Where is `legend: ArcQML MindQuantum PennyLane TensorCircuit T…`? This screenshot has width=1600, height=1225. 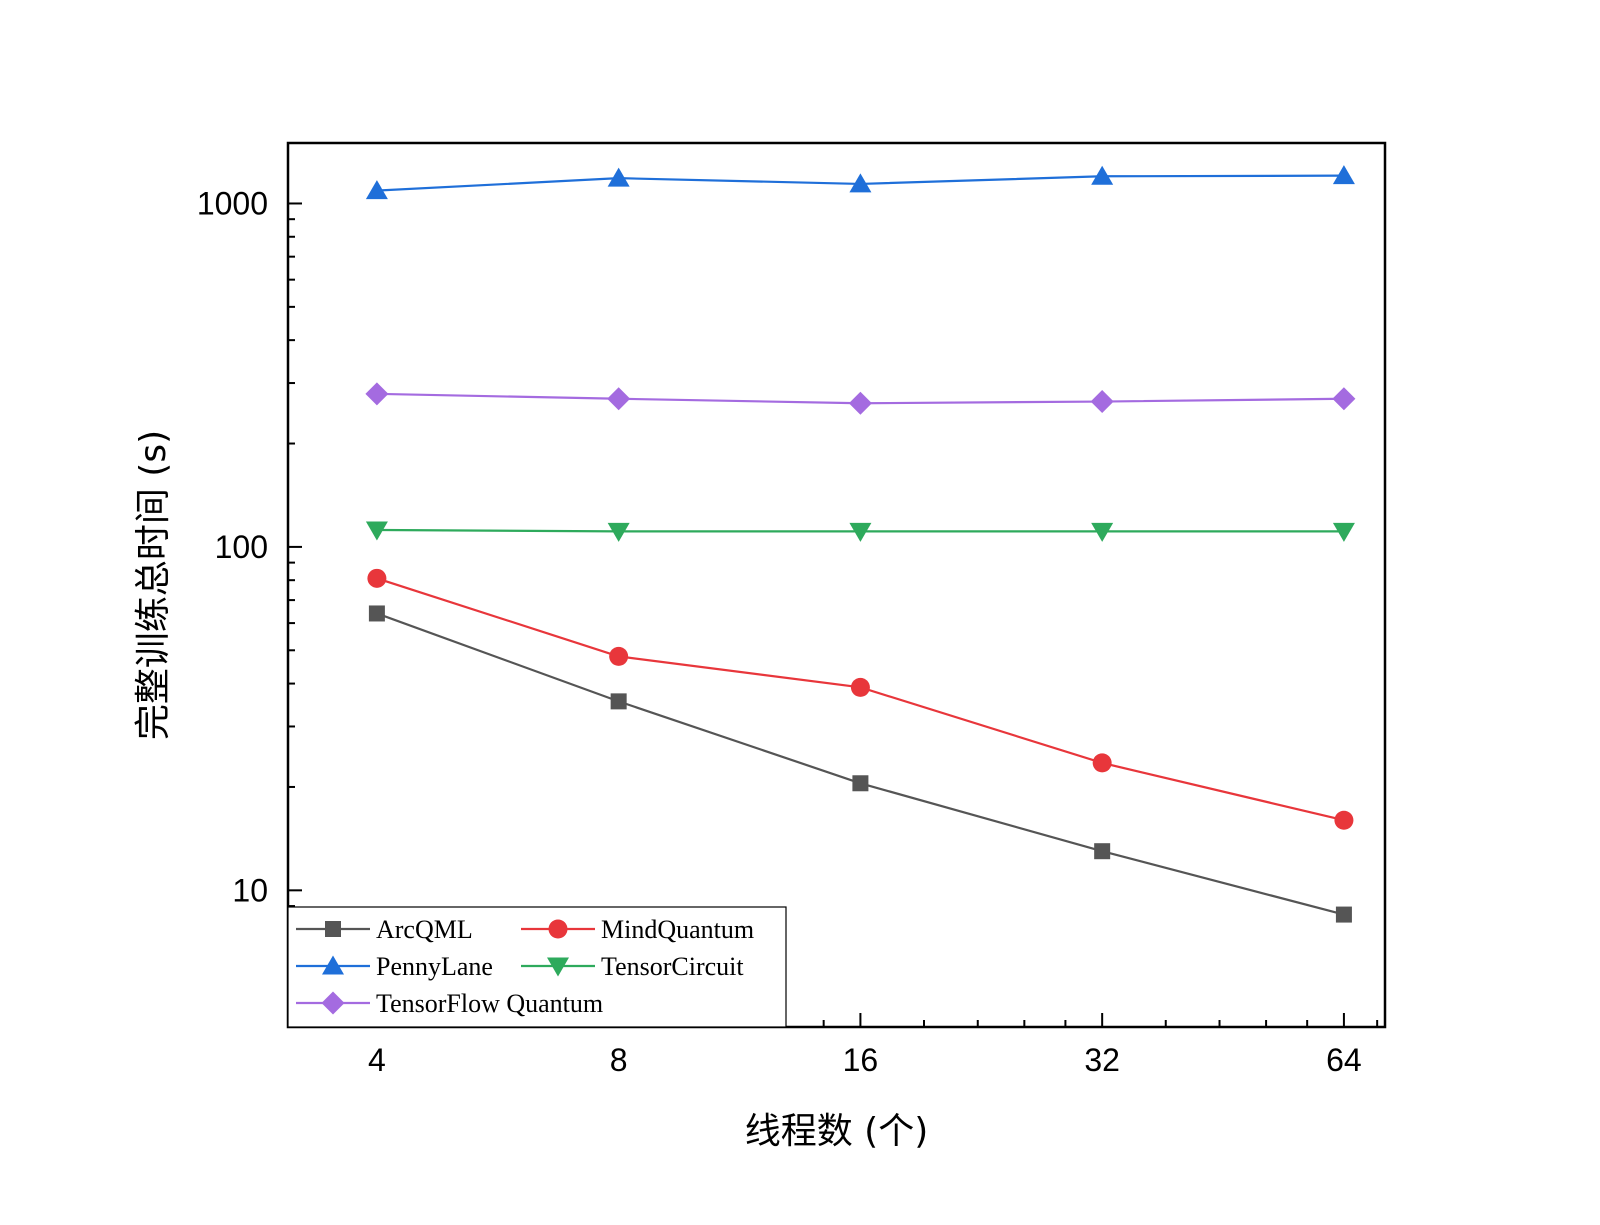 legend: ArcQML MindQuantum PennyLane TensorCircuit T… is located at coordinates (537, 967).